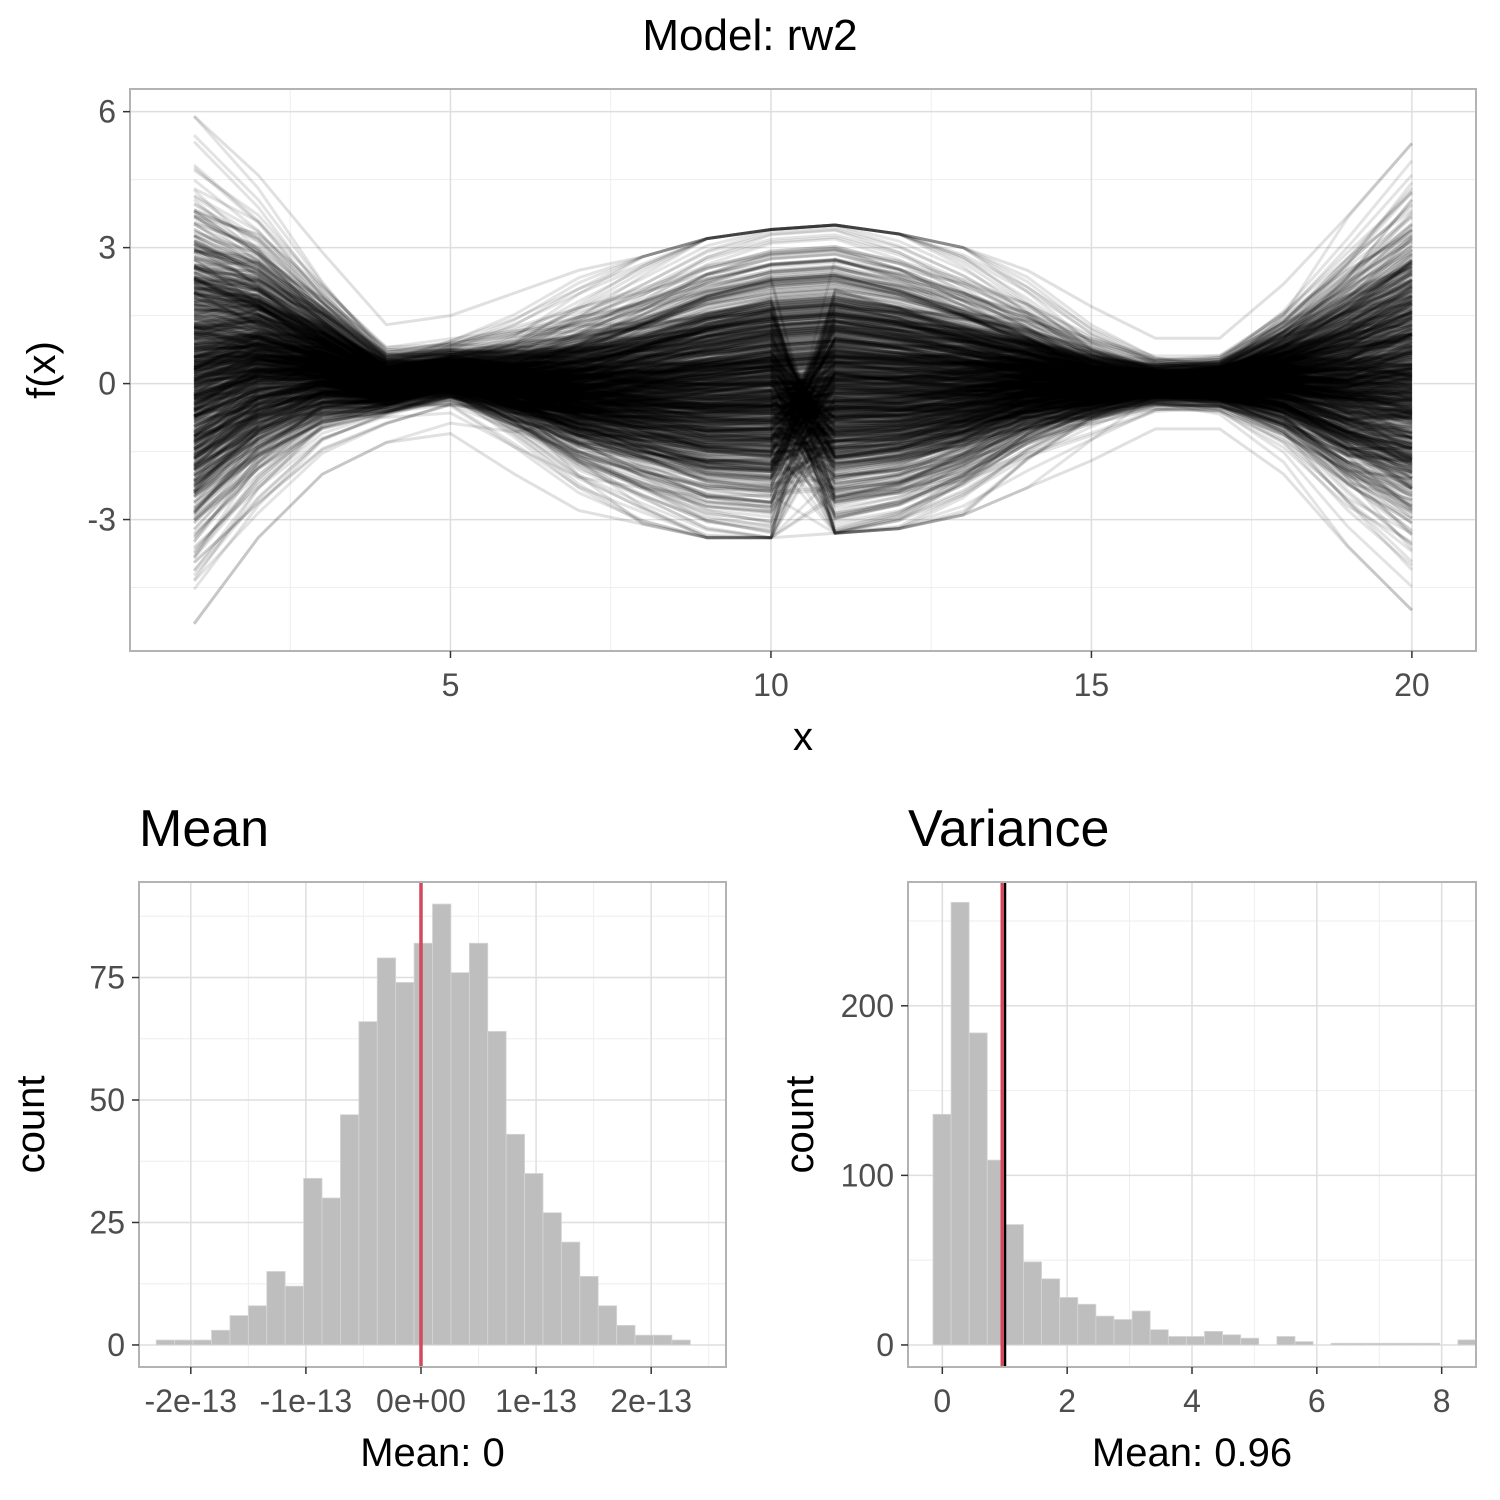  Describe the element at coordinates (107, 1222) in the screenshot. I see `mean-y-tick-label: 25` at that location.